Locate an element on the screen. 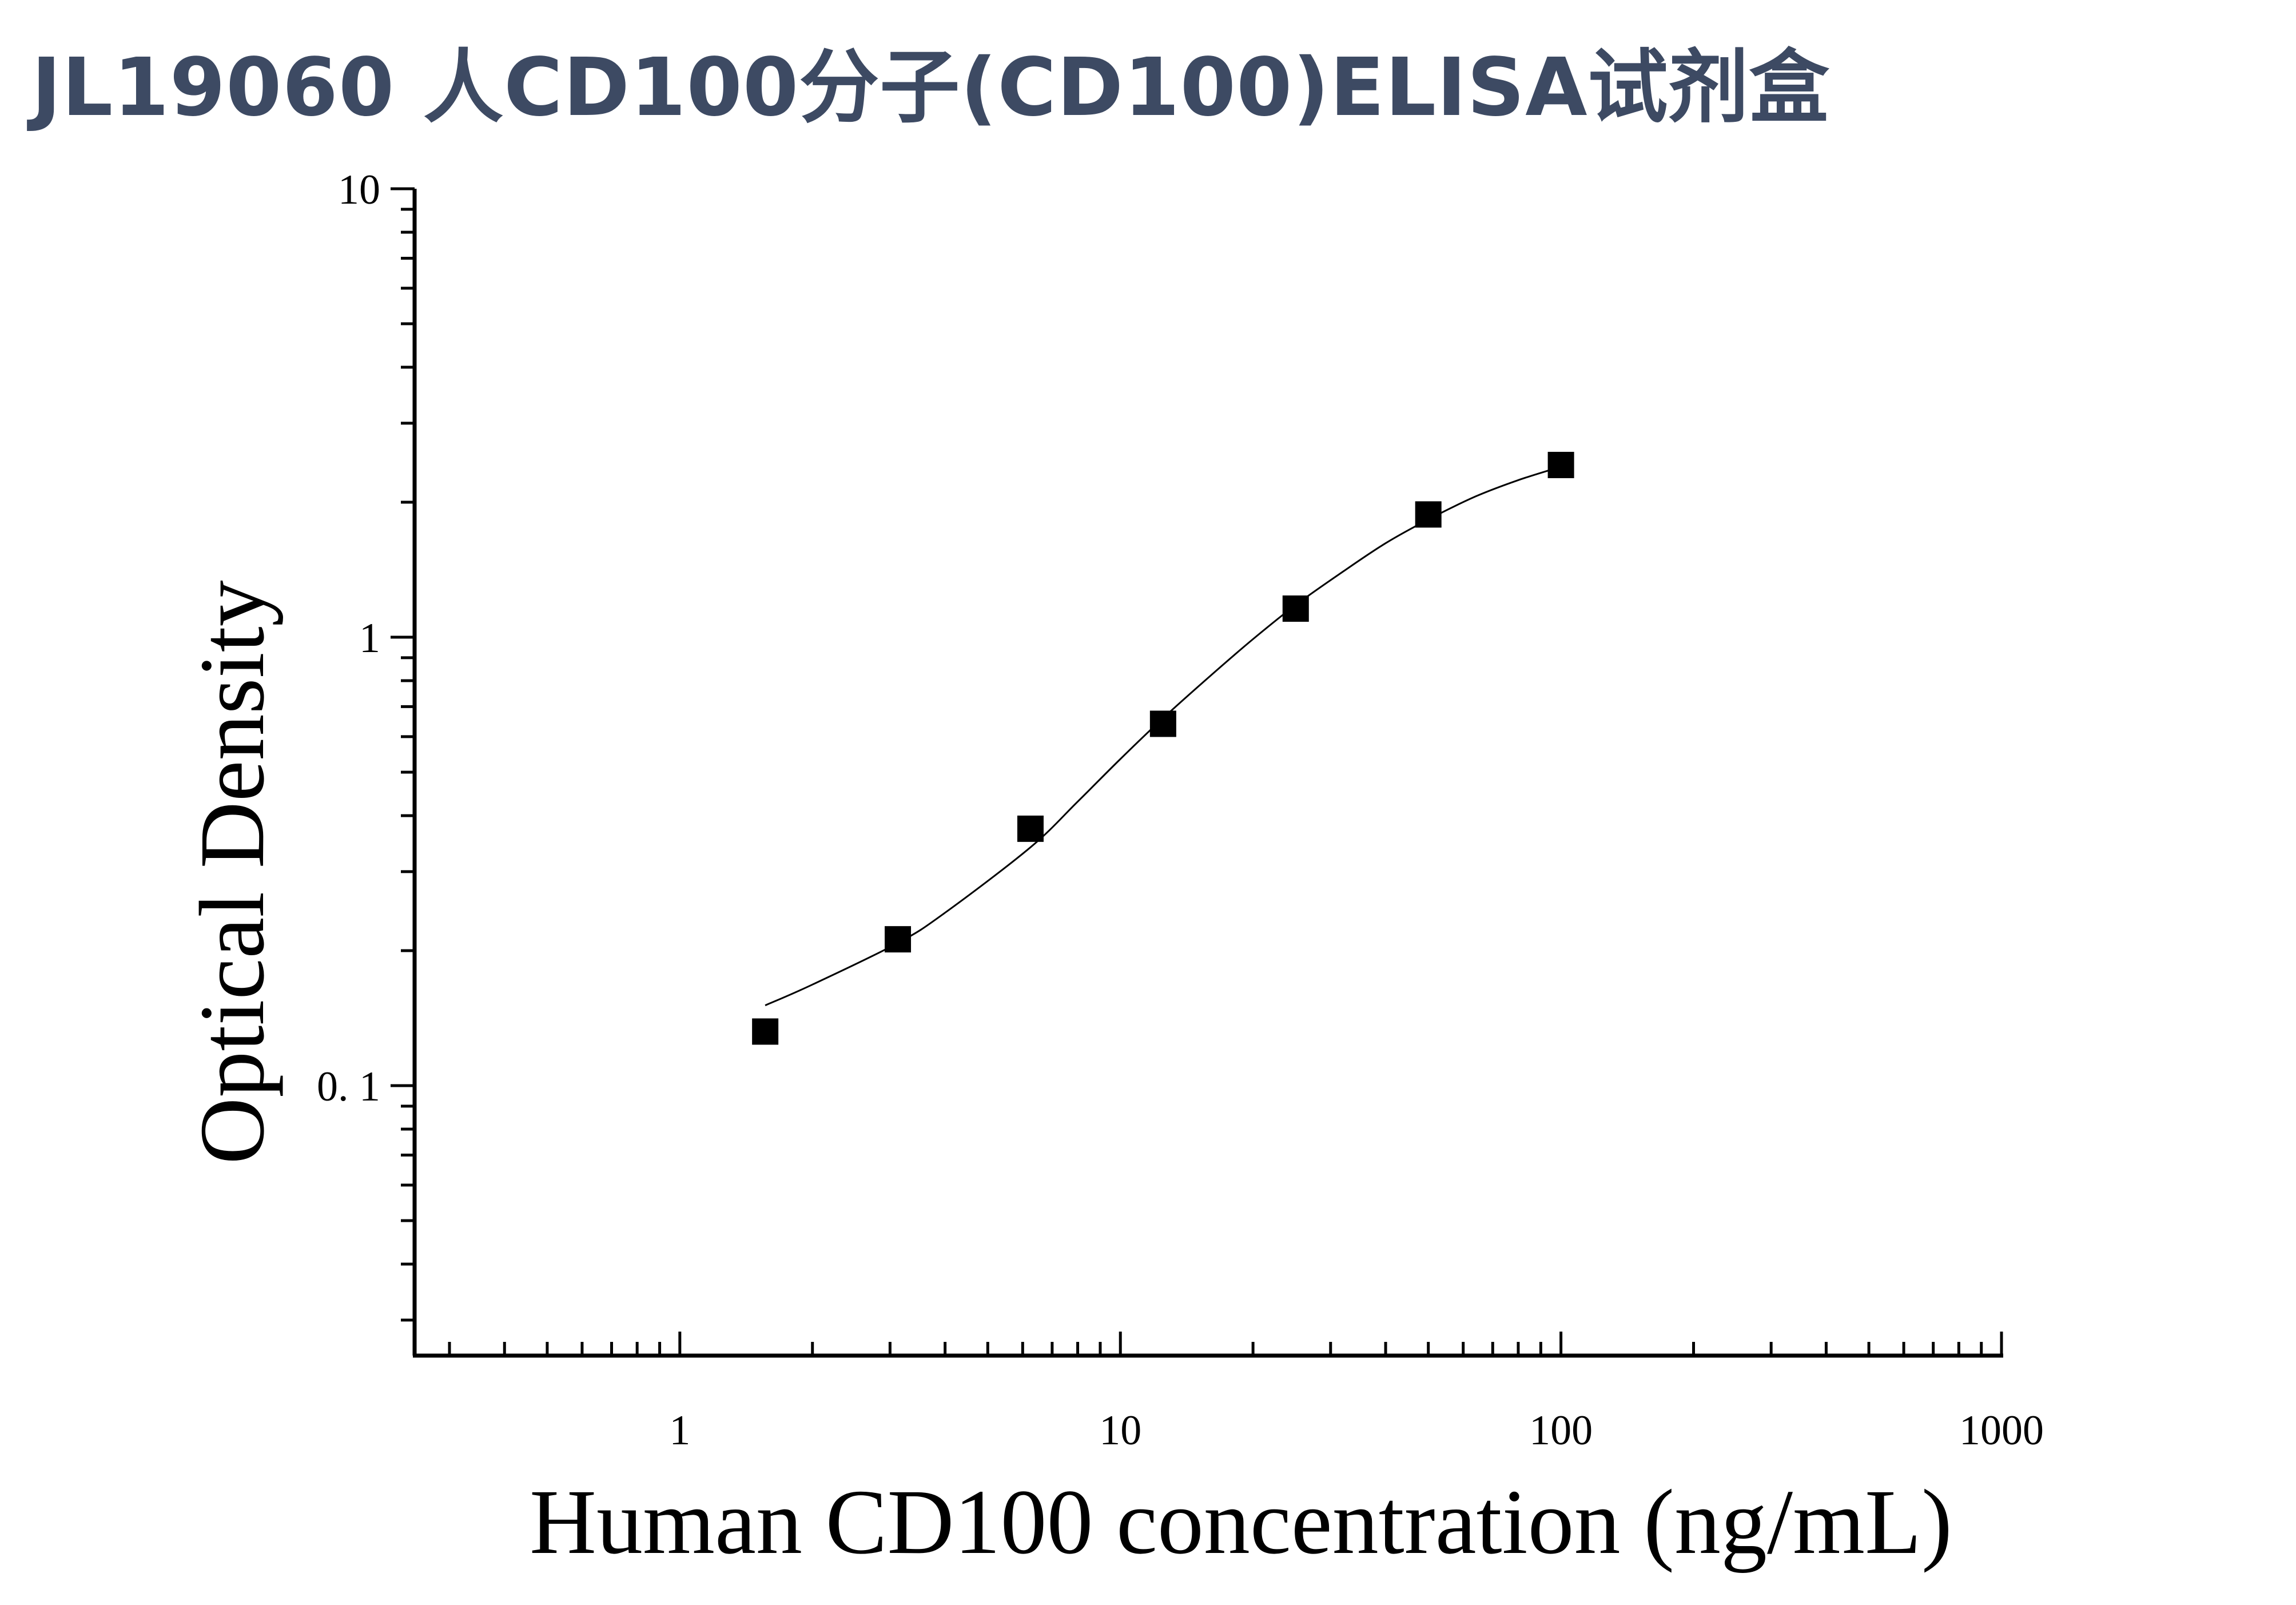 This screenshot has width=2296, height=1605. y-tick-label: 1 is located at coordinates (369, 638).